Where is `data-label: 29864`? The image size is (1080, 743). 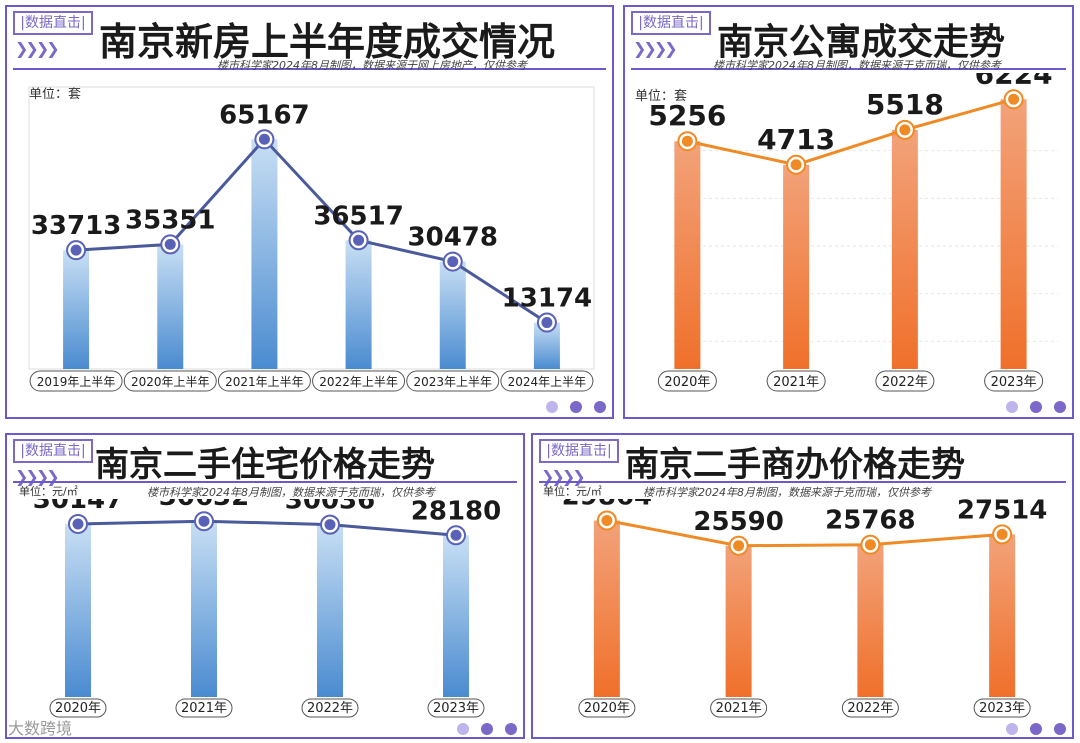 data-label: 29864 is located at coordinates (607, 505).